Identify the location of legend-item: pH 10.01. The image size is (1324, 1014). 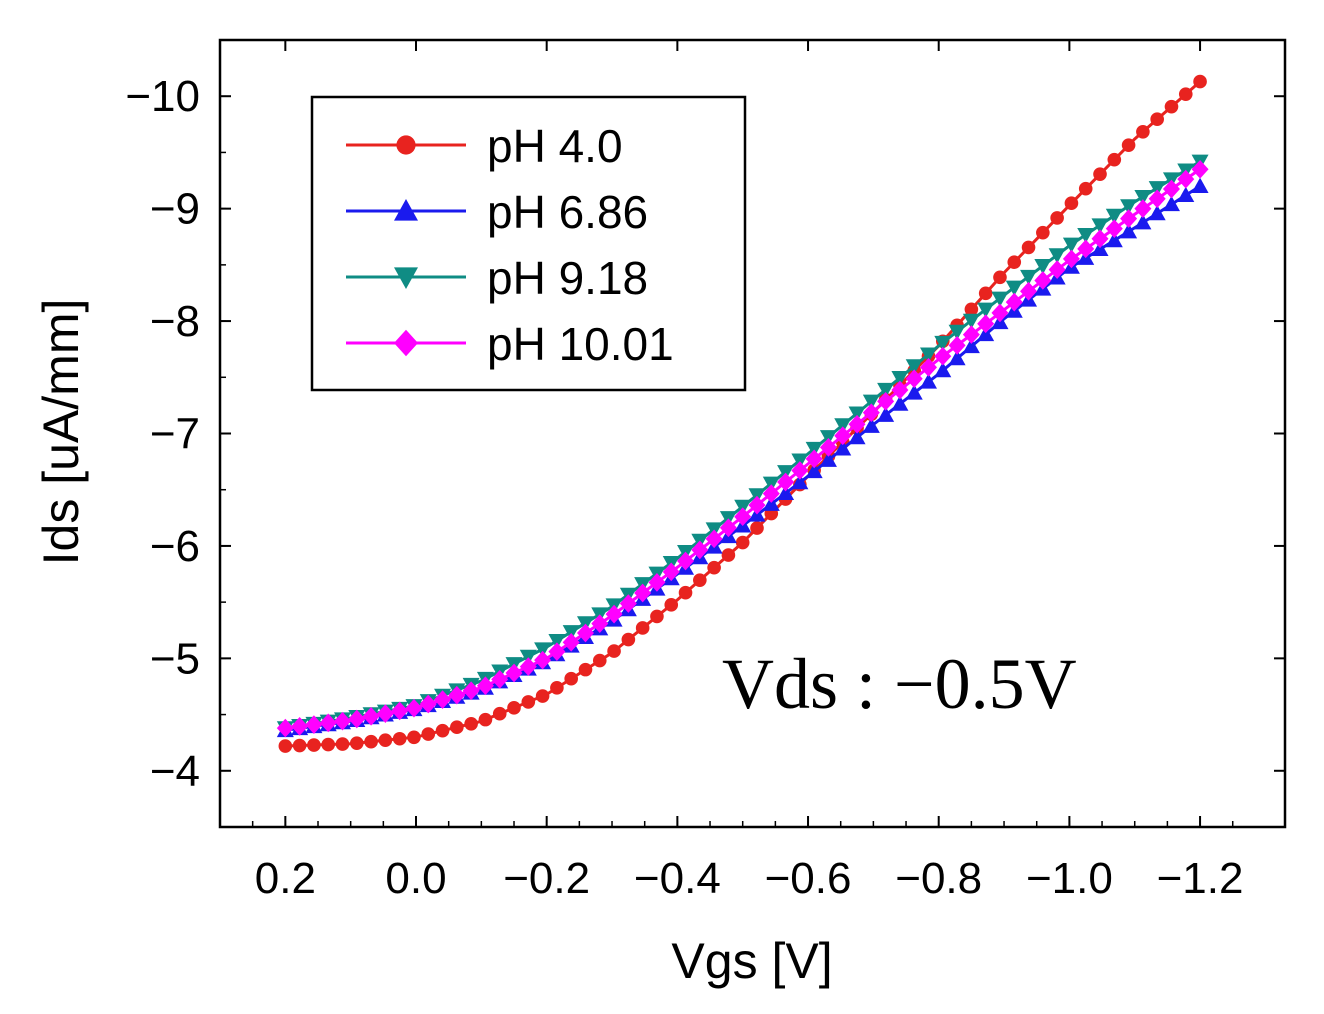
(510, 344).